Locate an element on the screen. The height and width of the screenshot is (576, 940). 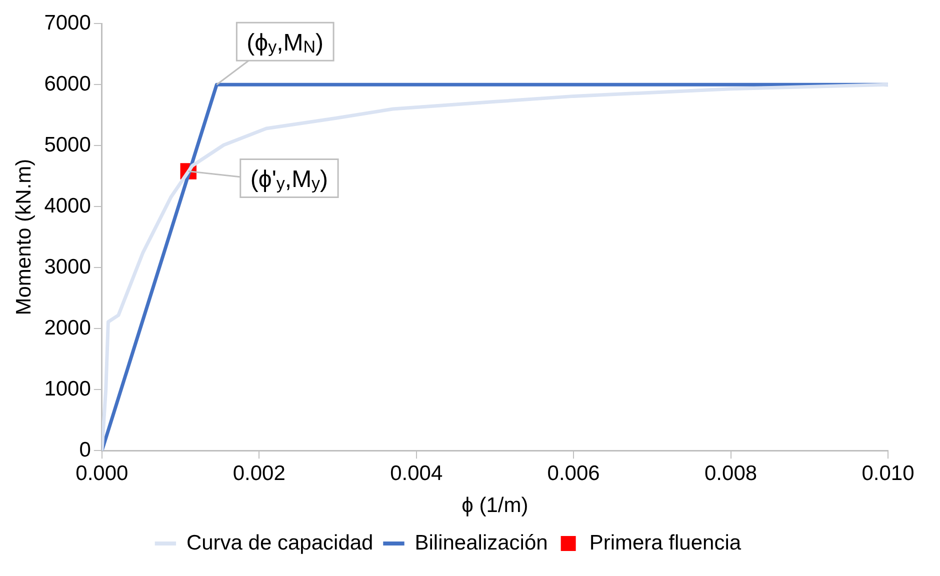
legend-label: Primera fluencia is located at coordinates (665, 542).